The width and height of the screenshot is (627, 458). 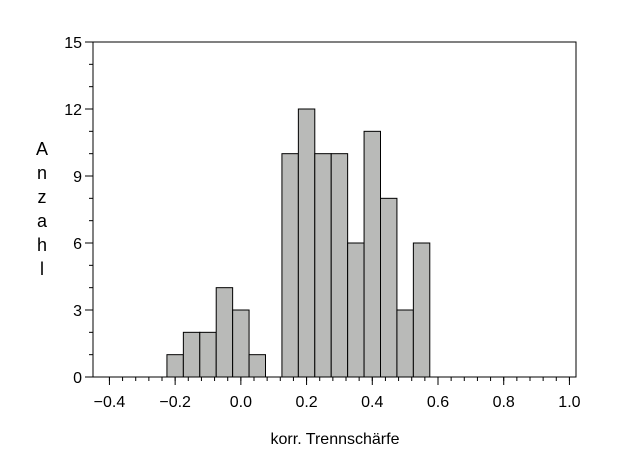 What do you see at coordinates (337, 394) in the screenshot?
I see `x-axis: −0.4 −0.2 0.0 0.2 0.4 0.6 0.8 1.0` at bounding box center [337, 394].